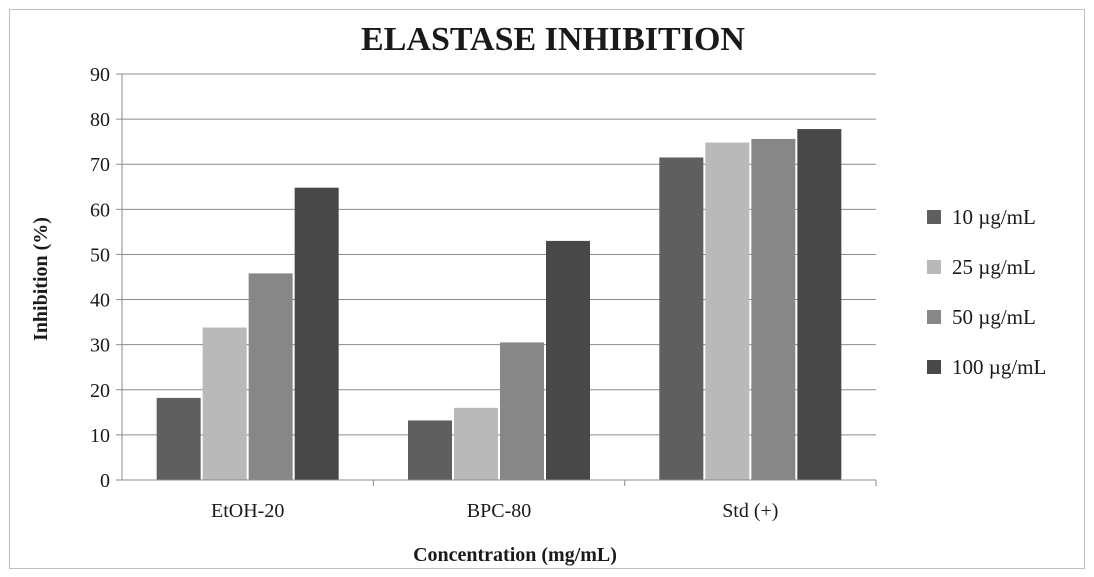 The width and height of the screenshot is (1094, 577). What do you see at coordinates (100, 165) in the screenshot?
I see `y-tick-label: 70` at bounding box center [100, 165].